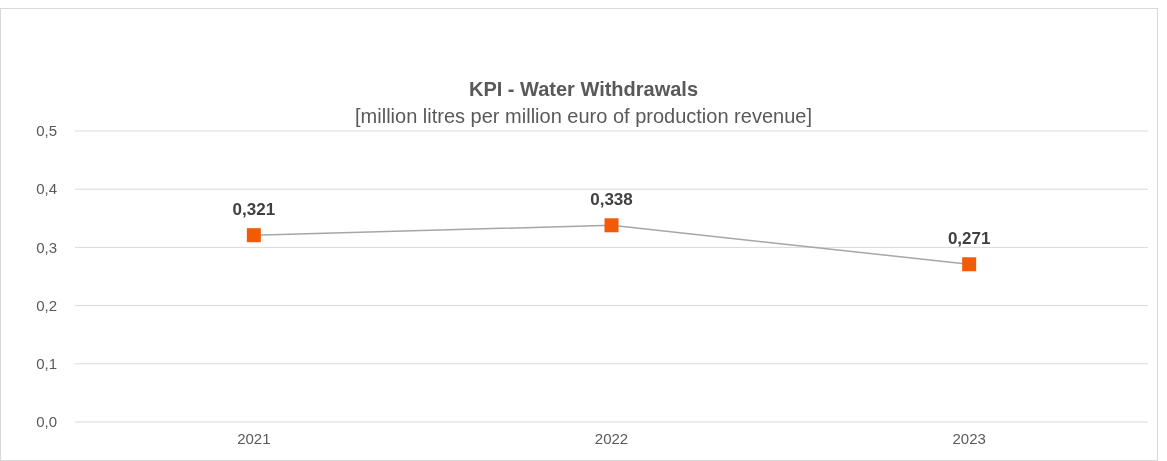  I want to click on x-tick-label: 2022, so click(611, 438).